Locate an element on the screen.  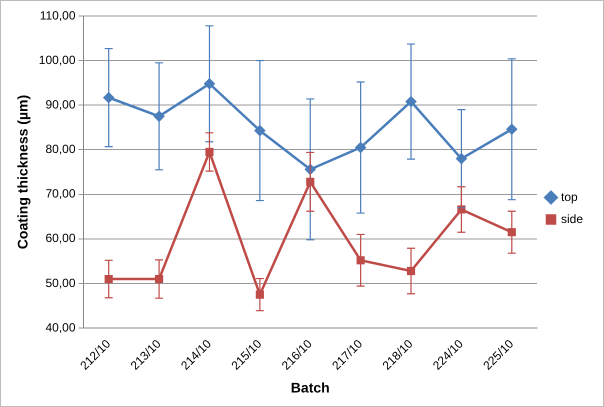
y-tick-label: 90,00 is located at coordinates (60, 104).